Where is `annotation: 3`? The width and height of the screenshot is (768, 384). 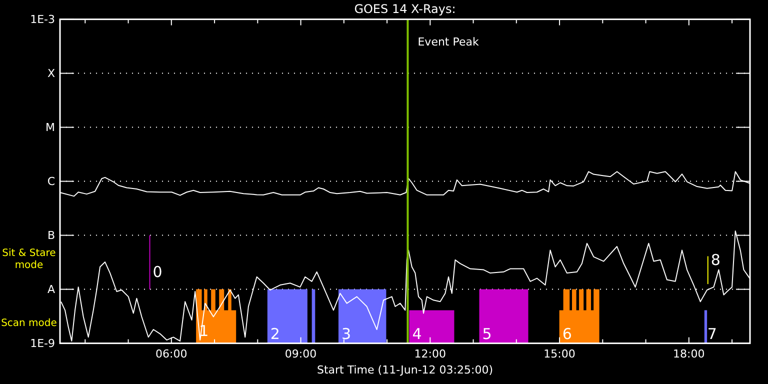 annotation: 3 is located at coordinates (346, 334).